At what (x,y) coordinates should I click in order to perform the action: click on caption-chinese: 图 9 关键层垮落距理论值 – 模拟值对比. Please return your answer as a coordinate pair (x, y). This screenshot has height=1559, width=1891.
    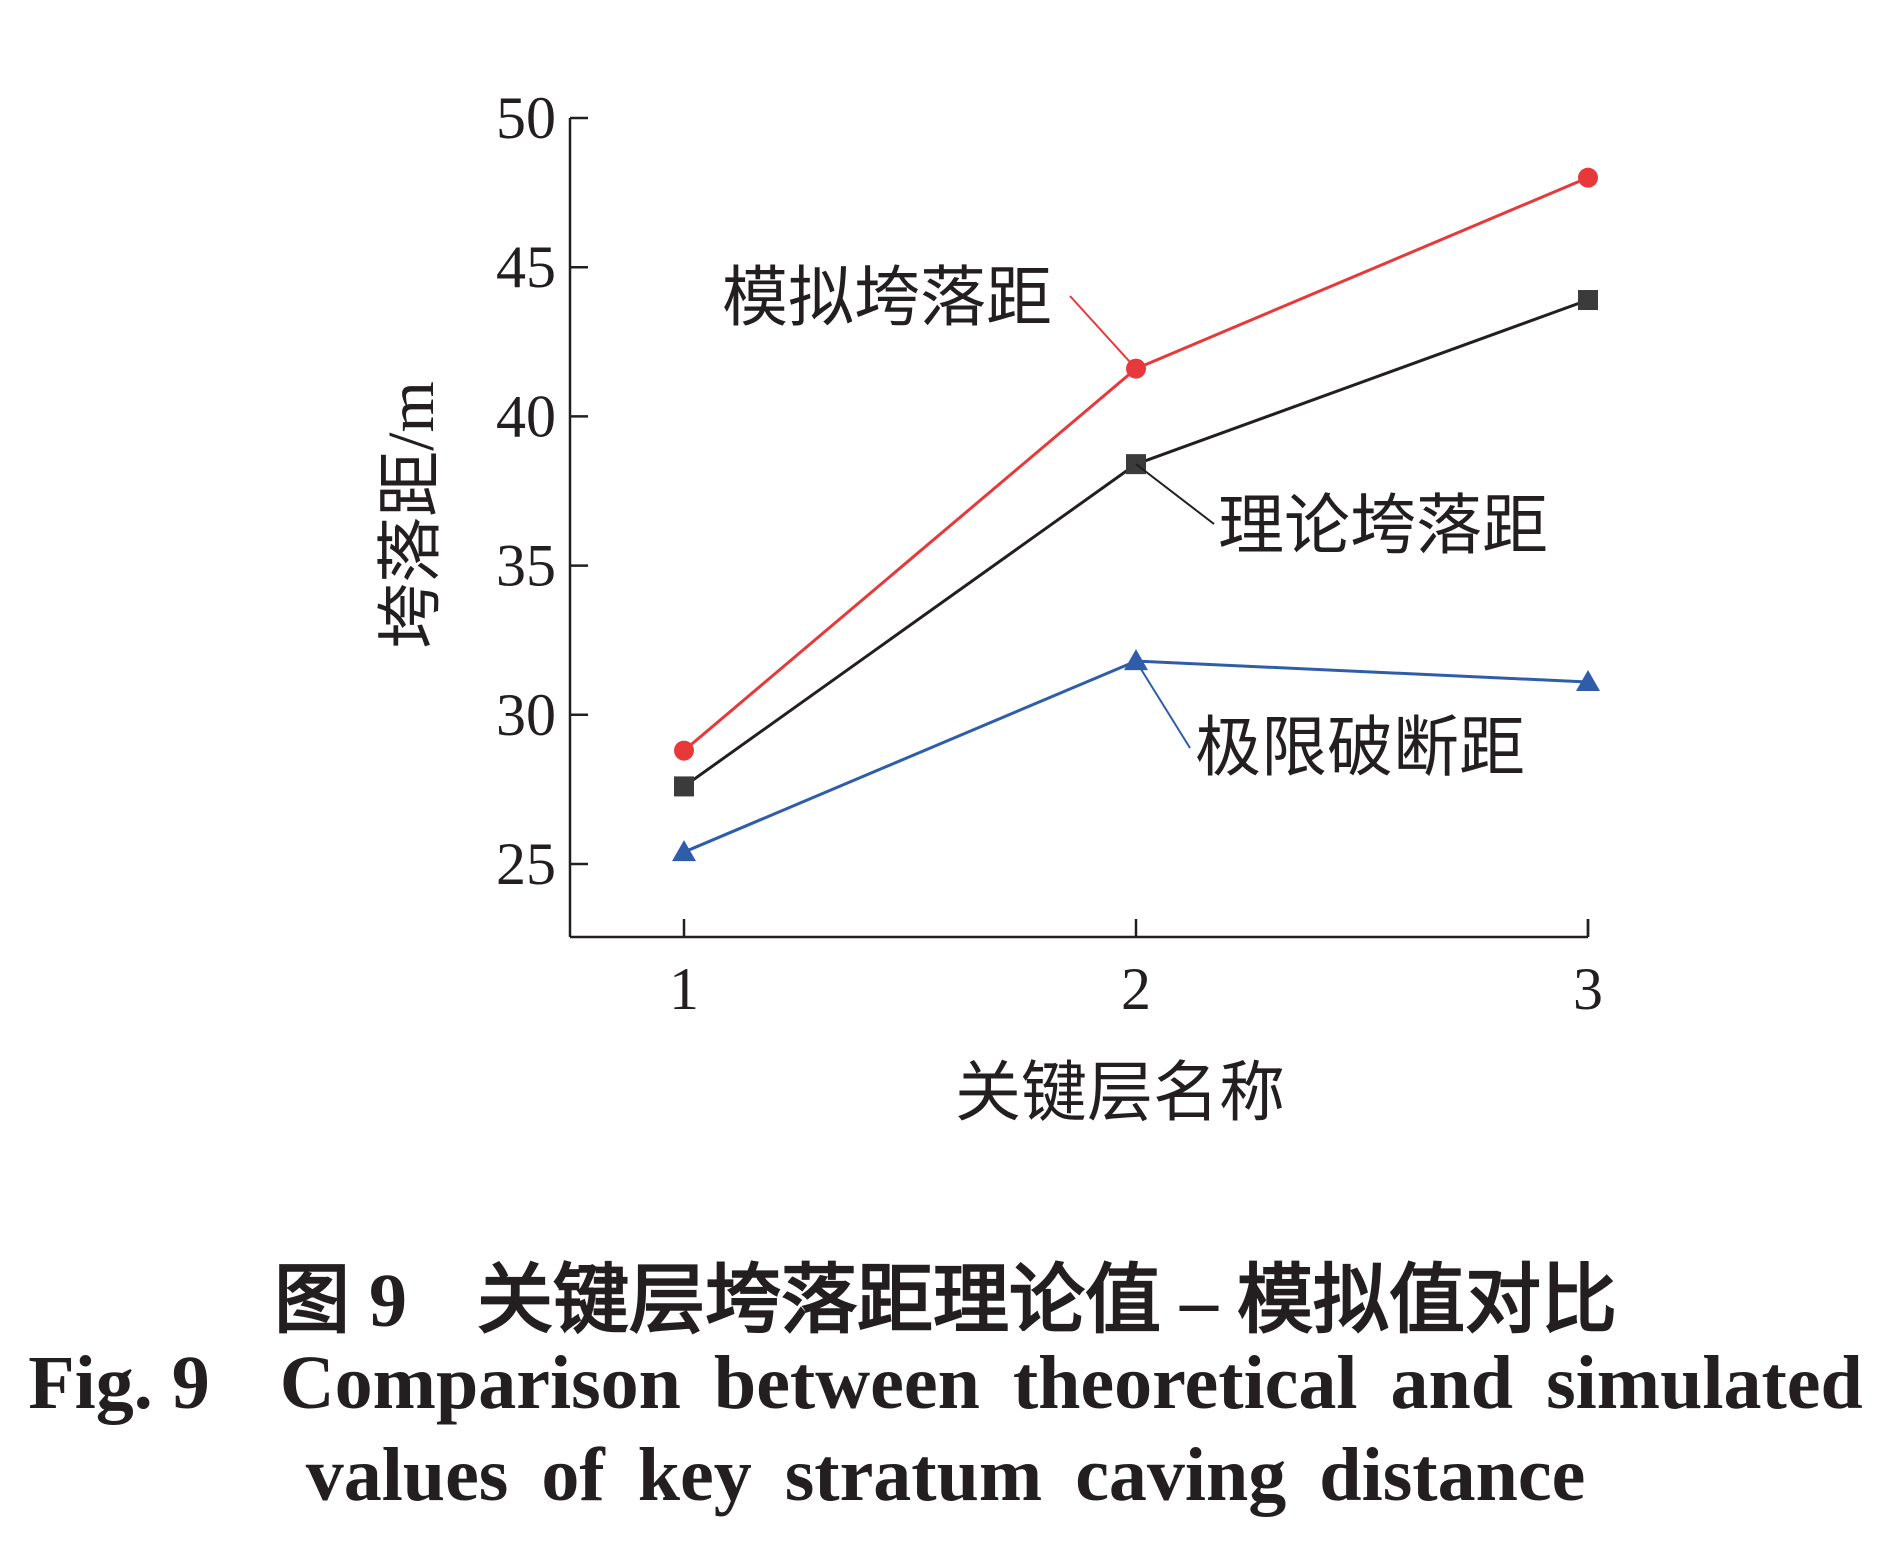
    Looking at the image, I should click on (945, 1293).